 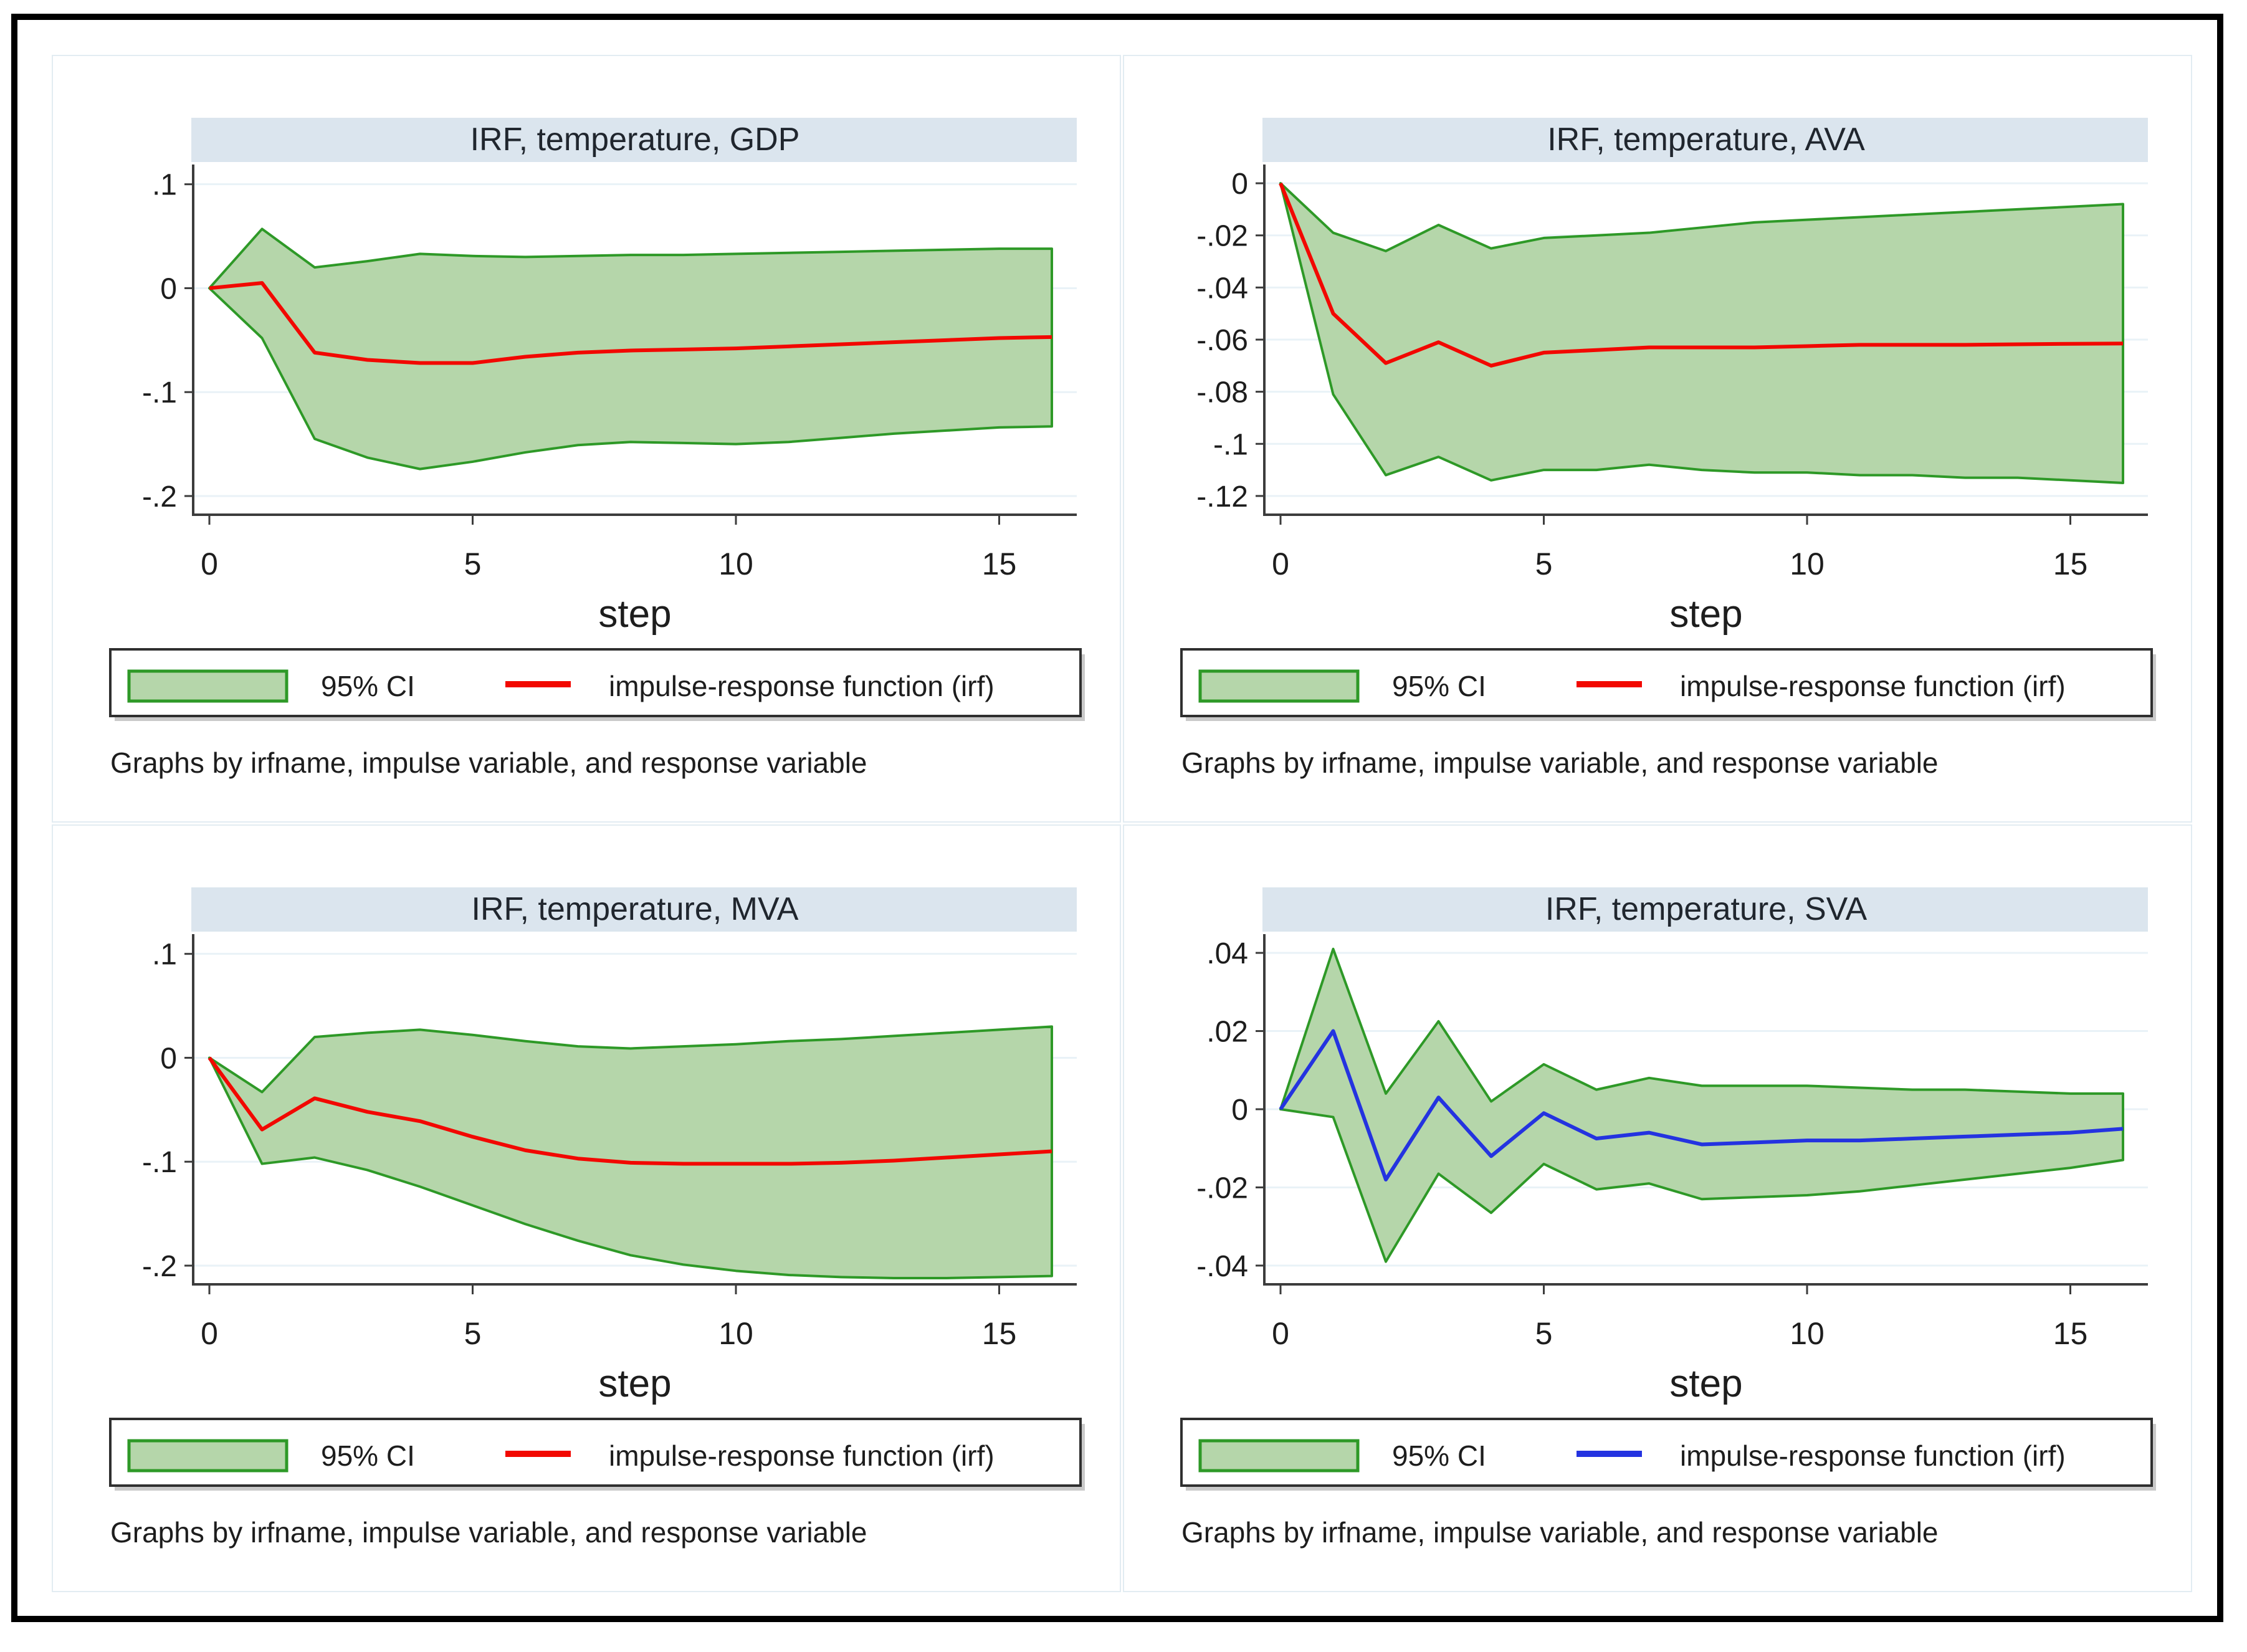 What do you see at coordinates (1222, 392) in the screenshot?
I see `y-tick-label: -.08` at bounding box center [1222, 392].